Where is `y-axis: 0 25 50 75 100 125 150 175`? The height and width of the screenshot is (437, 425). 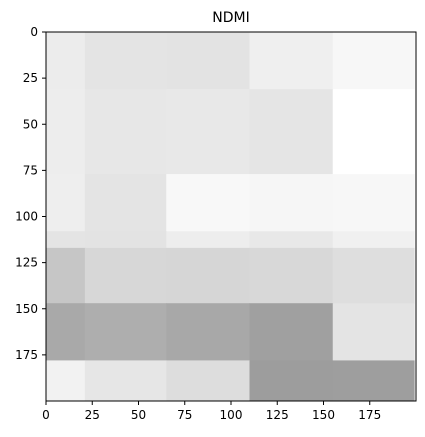 y-axis: 0 25 50 75 100 125 150 175 is located at coordinates (30, 193).